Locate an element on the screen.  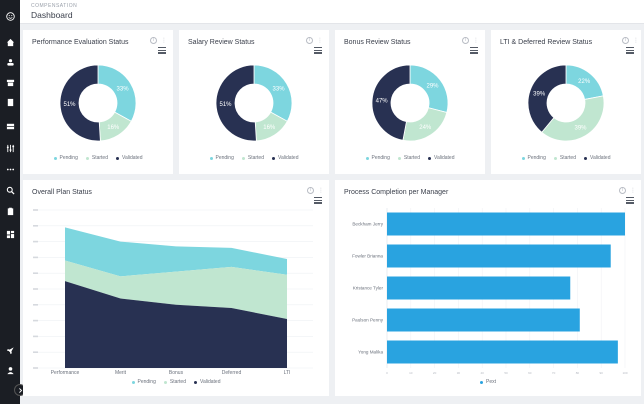
area-pending is located at coordinates (176, 252).